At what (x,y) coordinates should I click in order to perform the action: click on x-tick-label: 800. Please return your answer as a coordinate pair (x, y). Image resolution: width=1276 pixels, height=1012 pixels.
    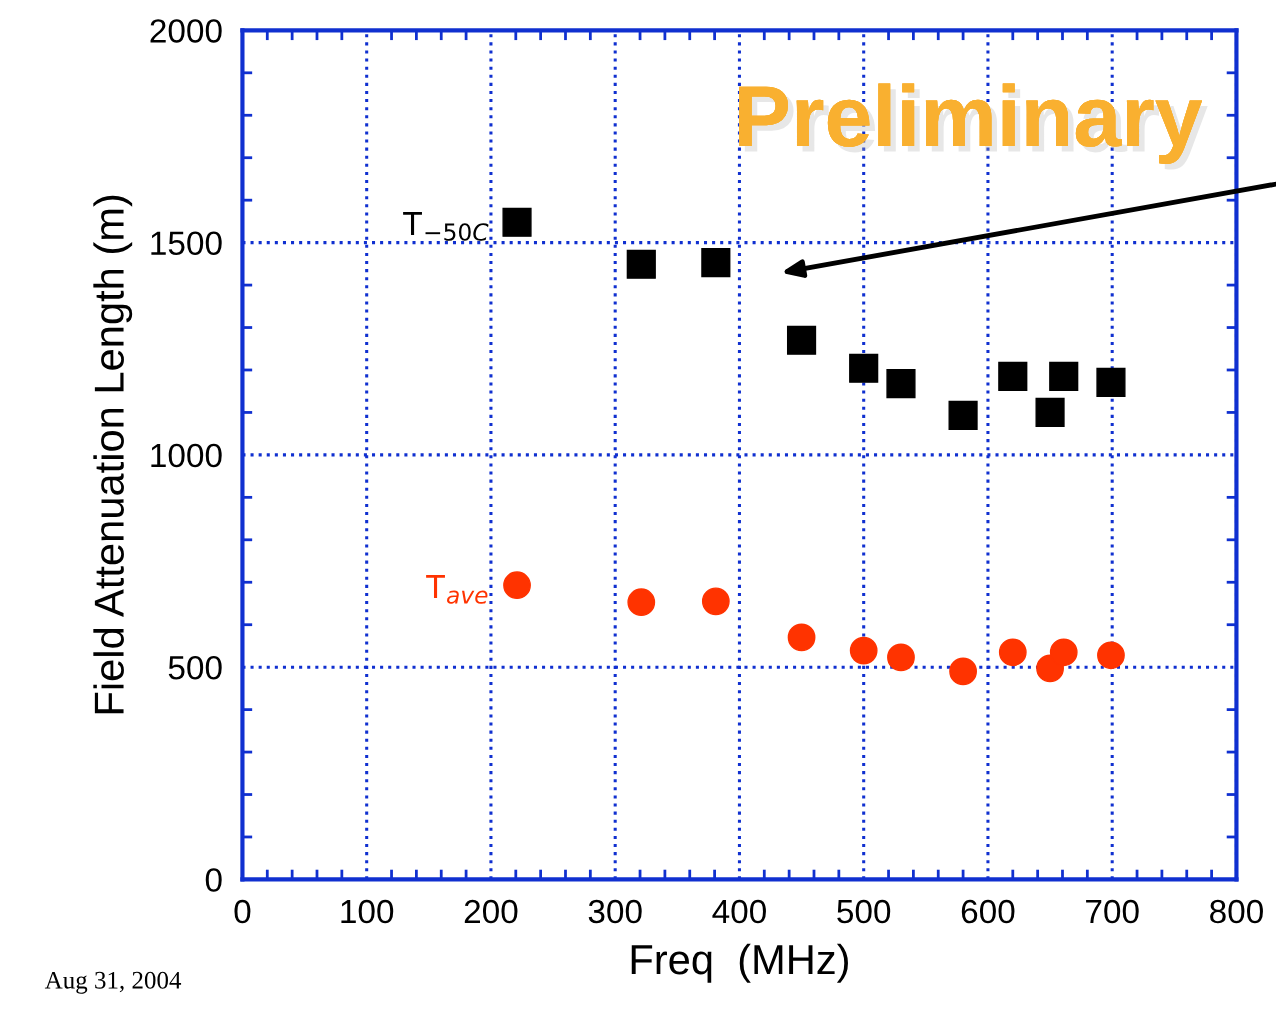
    Looking at the image, I should click on (1236, 911).